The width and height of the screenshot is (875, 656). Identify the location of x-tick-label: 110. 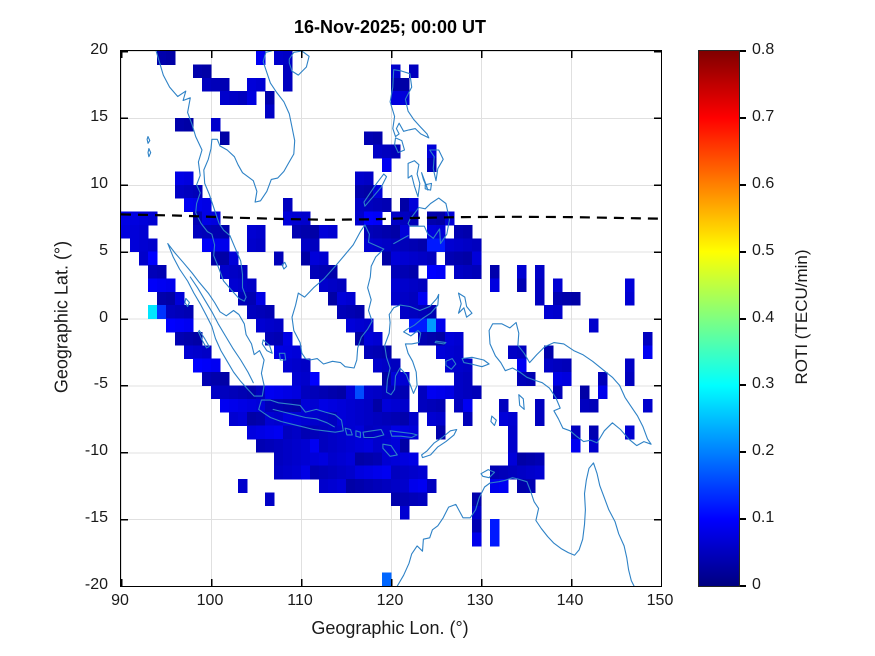
(300, 600).